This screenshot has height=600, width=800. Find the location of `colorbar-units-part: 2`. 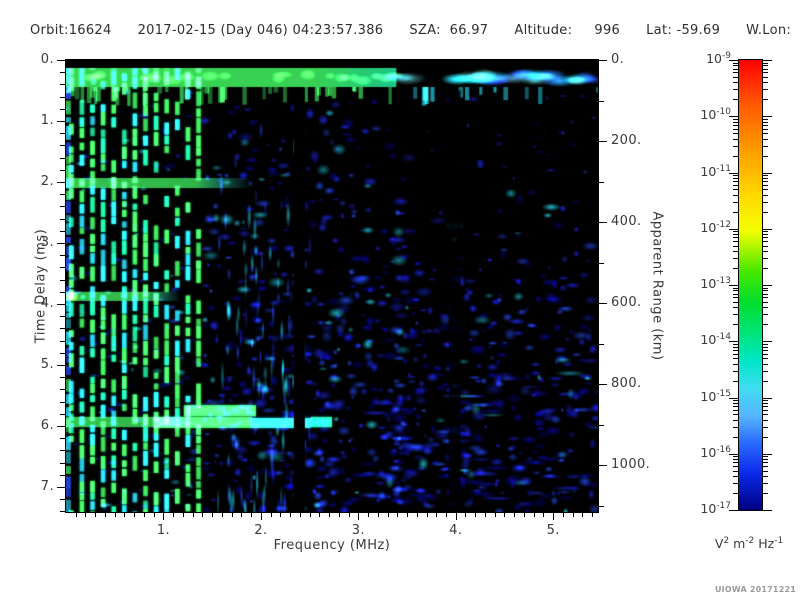

colorbar-units-part: 2 is located at coordinates (726, 541).